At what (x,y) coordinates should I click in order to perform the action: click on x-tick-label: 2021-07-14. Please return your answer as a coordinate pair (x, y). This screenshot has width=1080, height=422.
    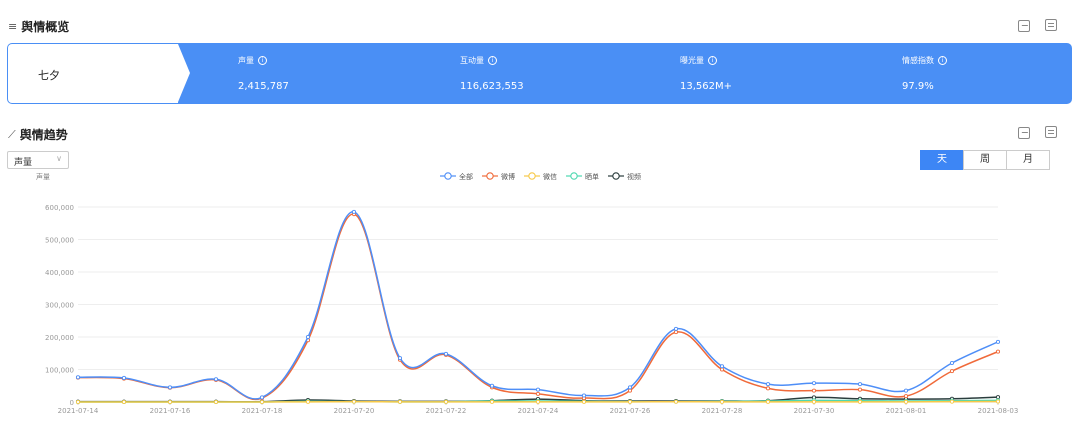
    Looking at the image, I should click on (78, 411).